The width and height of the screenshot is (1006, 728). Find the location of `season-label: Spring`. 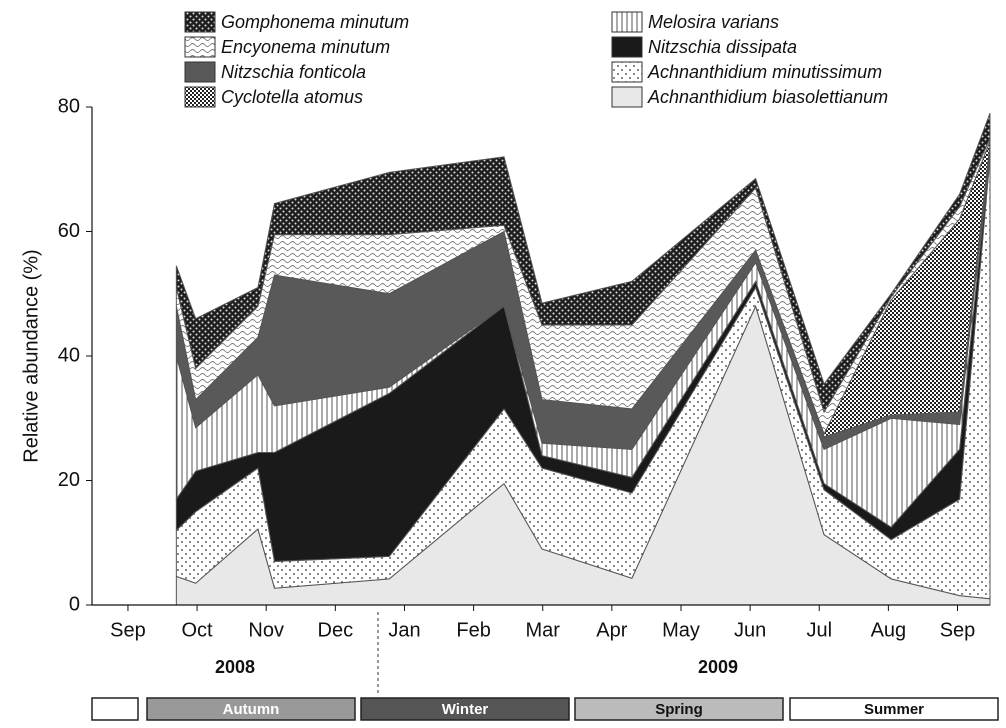

season-label: Spring is located at coordinates (679, 709).